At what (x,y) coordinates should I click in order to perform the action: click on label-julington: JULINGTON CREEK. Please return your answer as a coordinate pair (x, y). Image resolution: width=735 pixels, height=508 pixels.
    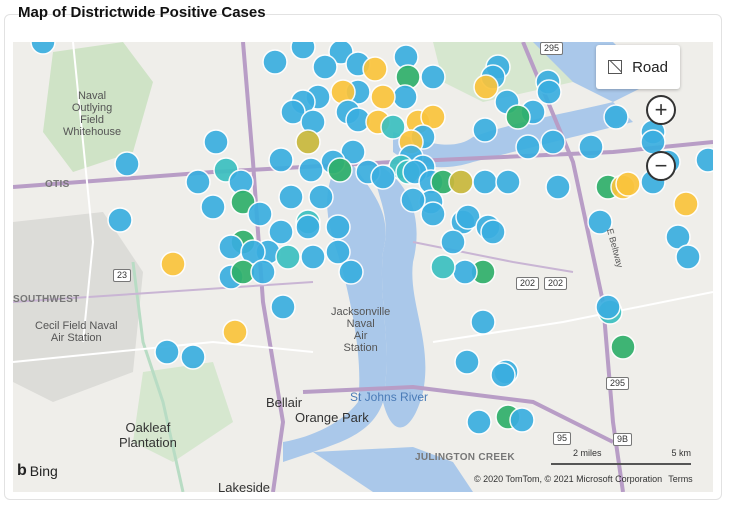
    Looking at the image, I should click on (465, 457).